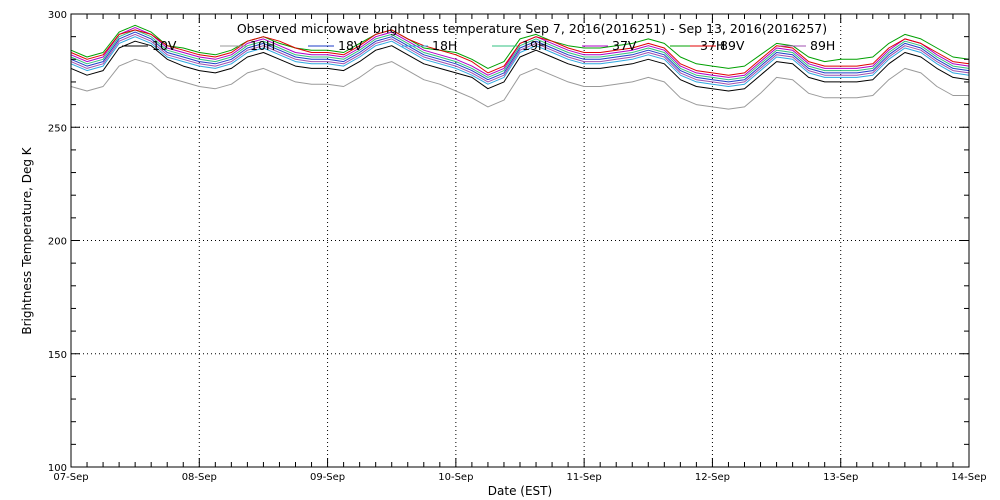 The height and width of the screenshot is (500, 1000). I want to click on series-line-18h, so click(520, 61).